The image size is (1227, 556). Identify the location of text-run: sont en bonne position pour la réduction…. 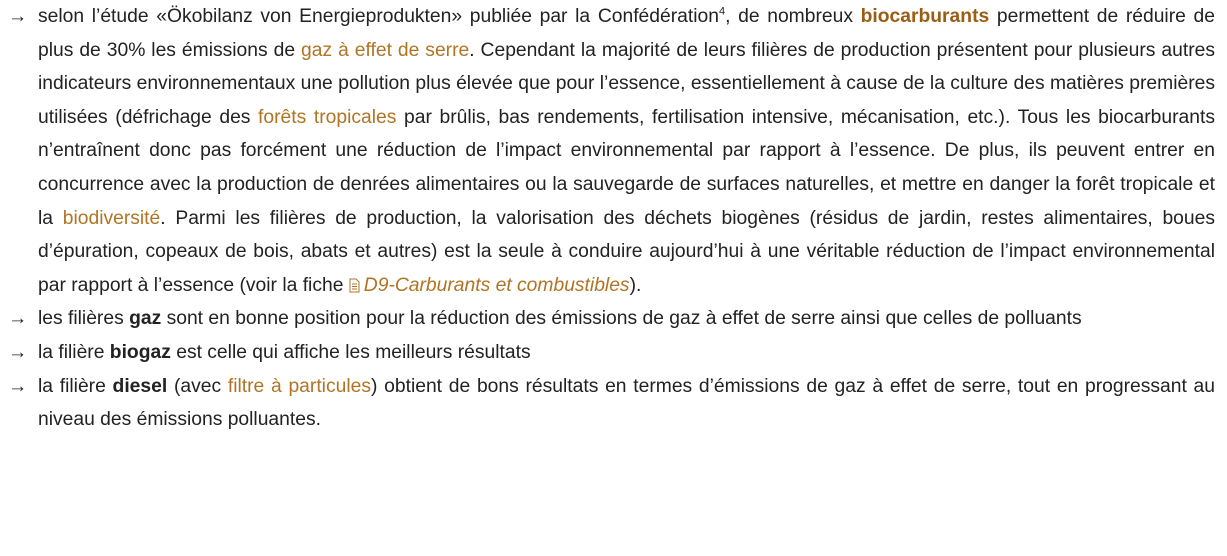
(621, 319).